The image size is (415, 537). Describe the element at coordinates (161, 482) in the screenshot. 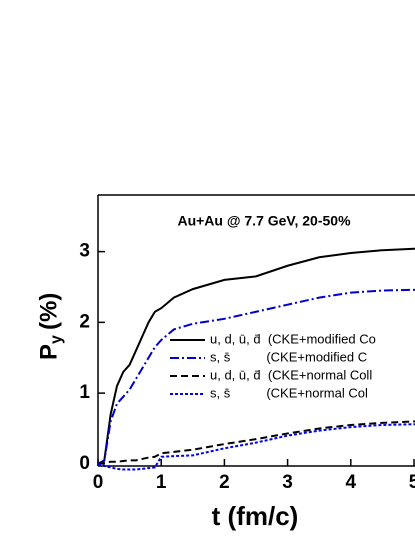

I see `x-tick-label: 1` at that location.